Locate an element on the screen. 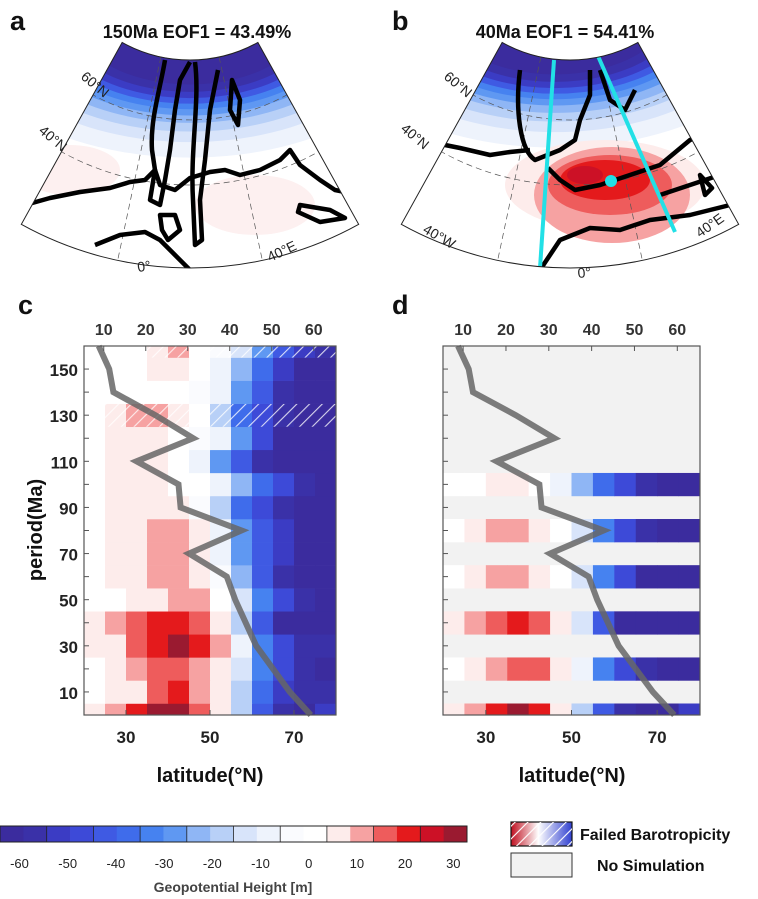 Image resolution: width=758 pixels, height=899 pixels. y-tick-label: 50 is located at coordinates (68, 601).